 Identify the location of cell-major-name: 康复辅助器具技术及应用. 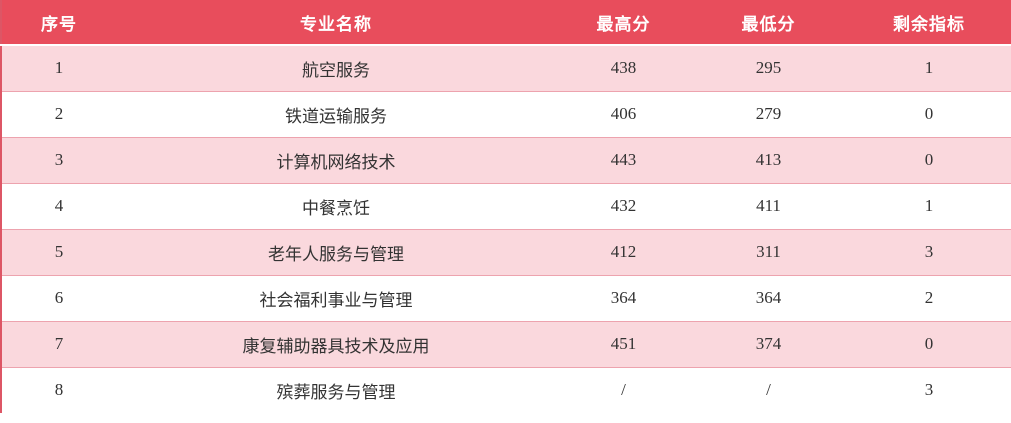
(336, 344).